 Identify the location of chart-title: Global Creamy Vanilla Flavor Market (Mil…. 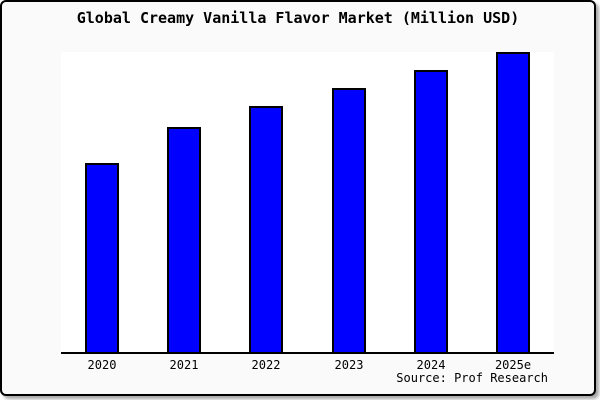
(298, 18).